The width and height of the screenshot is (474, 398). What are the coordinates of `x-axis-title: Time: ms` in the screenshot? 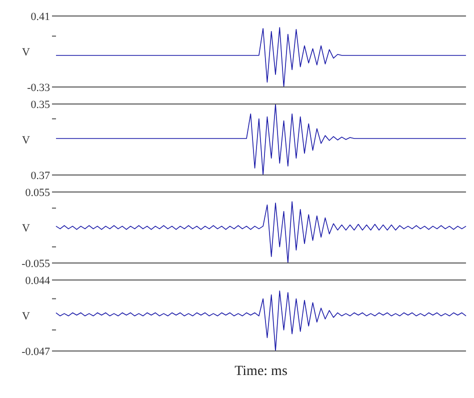 It's located at (261, 371).